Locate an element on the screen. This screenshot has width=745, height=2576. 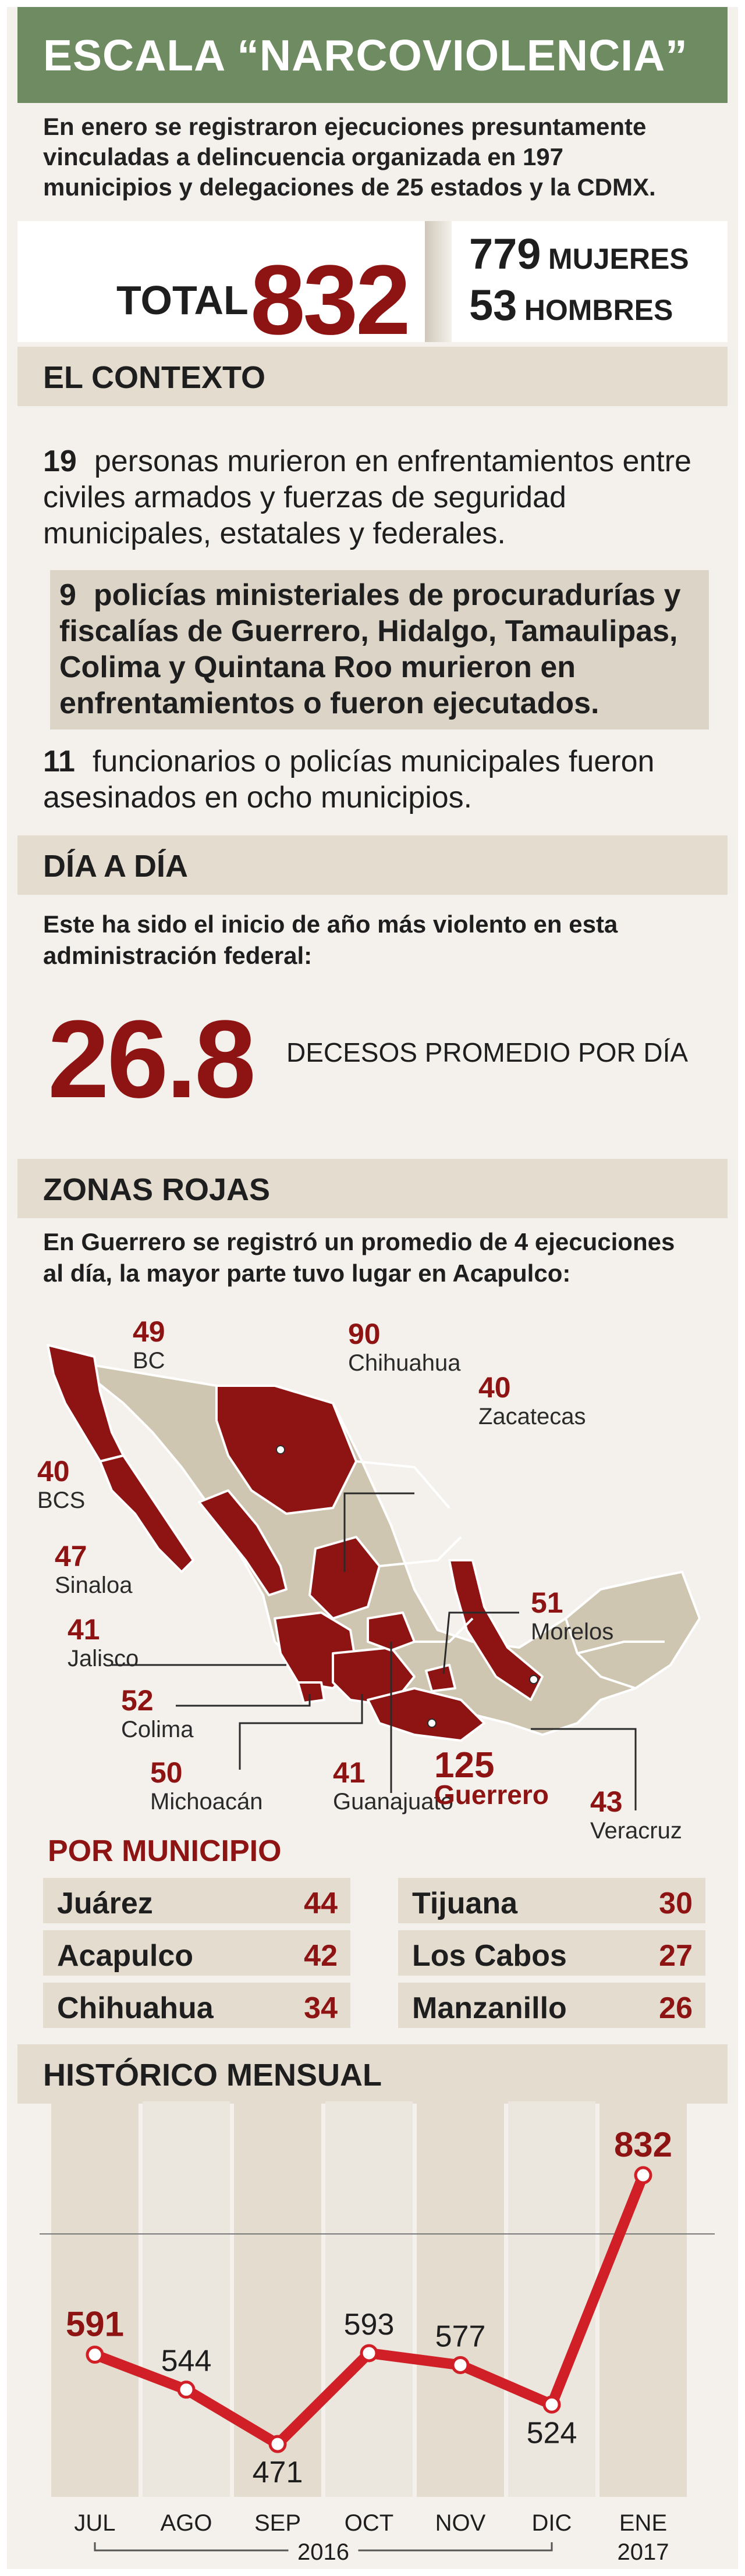
chart-data-label: 524 is located at coordinates (552, 2433).